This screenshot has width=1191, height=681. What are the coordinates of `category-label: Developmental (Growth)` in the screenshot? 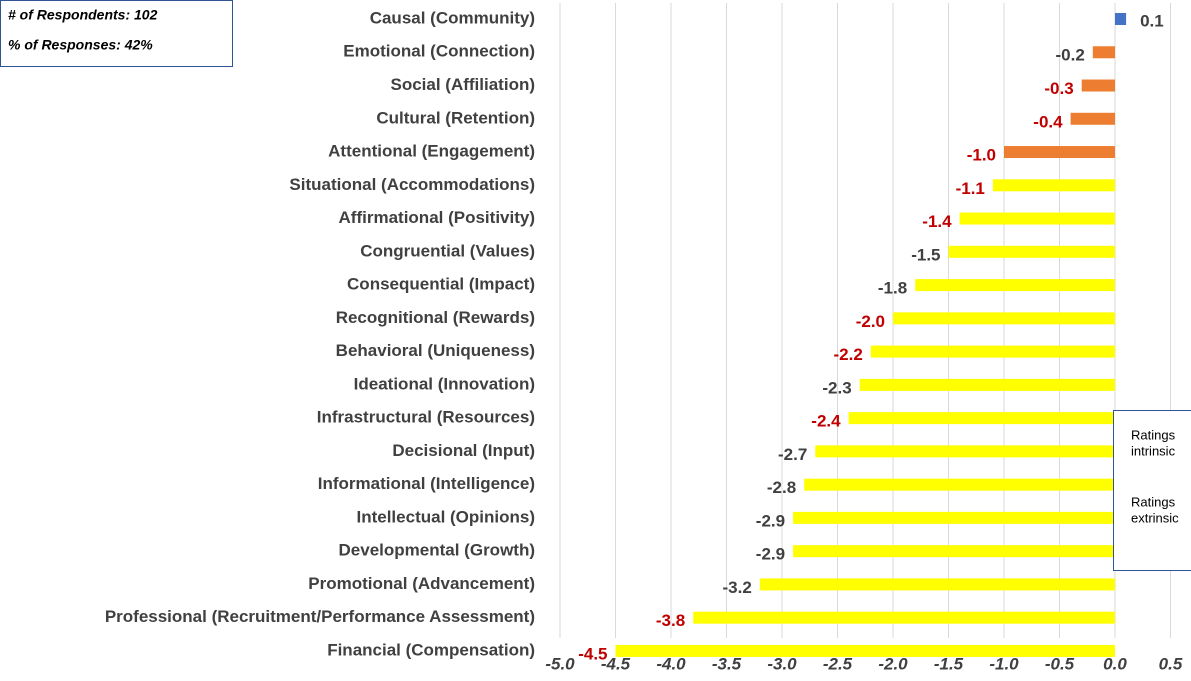 It's located at (437, 550).